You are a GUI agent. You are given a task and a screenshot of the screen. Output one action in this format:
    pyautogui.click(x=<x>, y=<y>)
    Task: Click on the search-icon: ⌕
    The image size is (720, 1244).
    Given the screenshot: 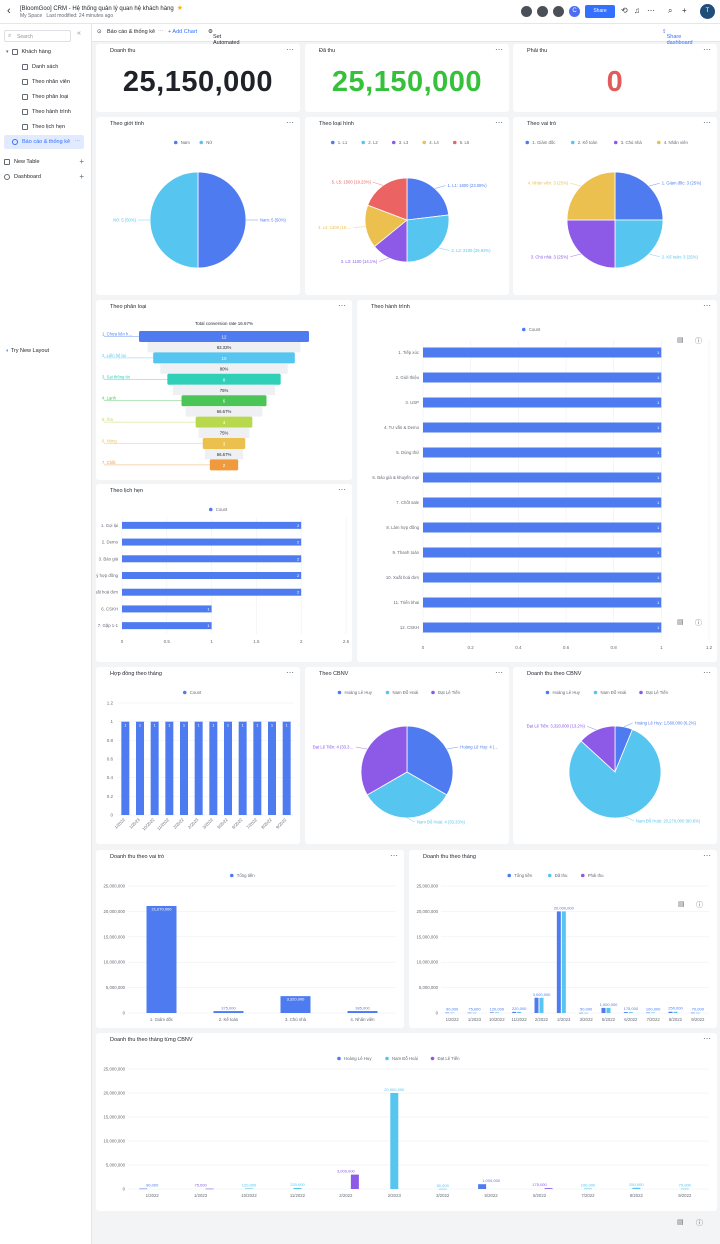 What is the action you would take?
    pyautogui.click(x=670, y=10)
    